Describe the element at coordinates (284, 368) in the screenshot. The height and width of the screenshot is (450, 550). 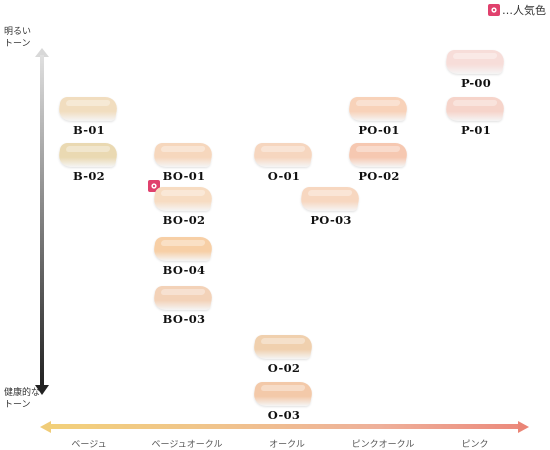
I see `shade-label: O-02` at that location.